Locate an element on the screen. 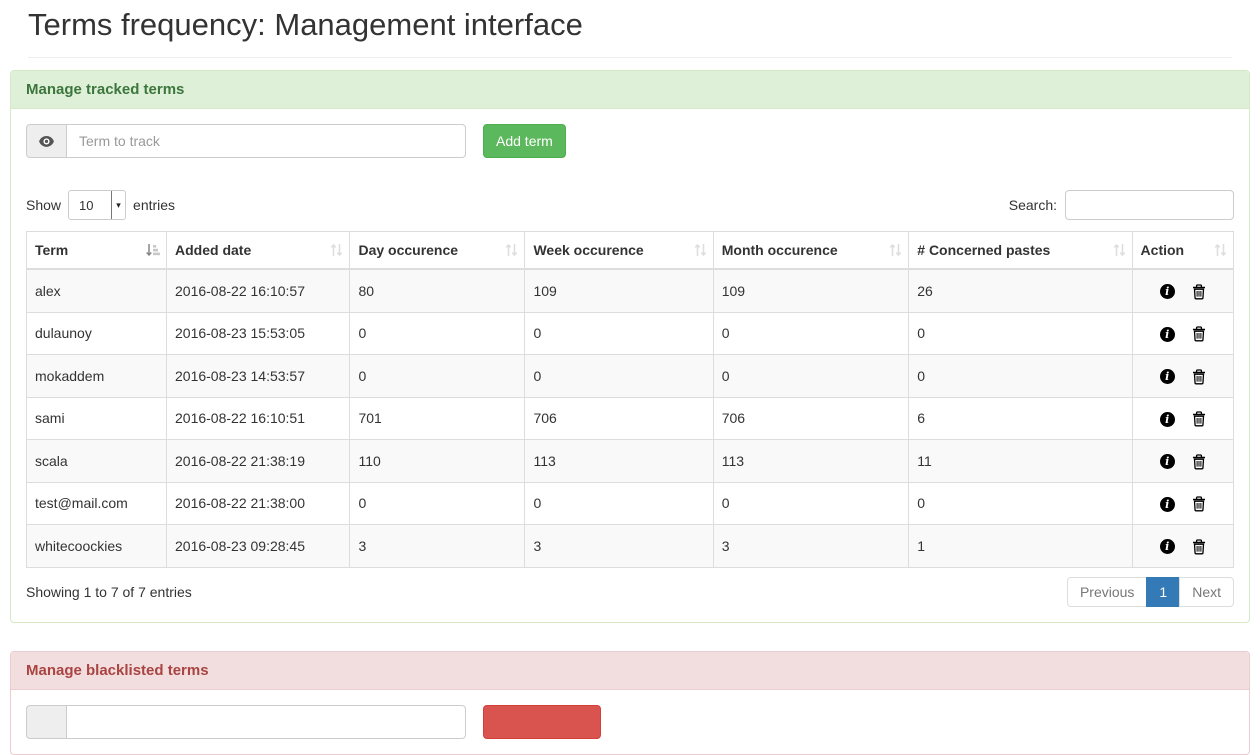 This screenshot has height=755, width=1260. blacklist-term-input is located at coordinates (266, 721).